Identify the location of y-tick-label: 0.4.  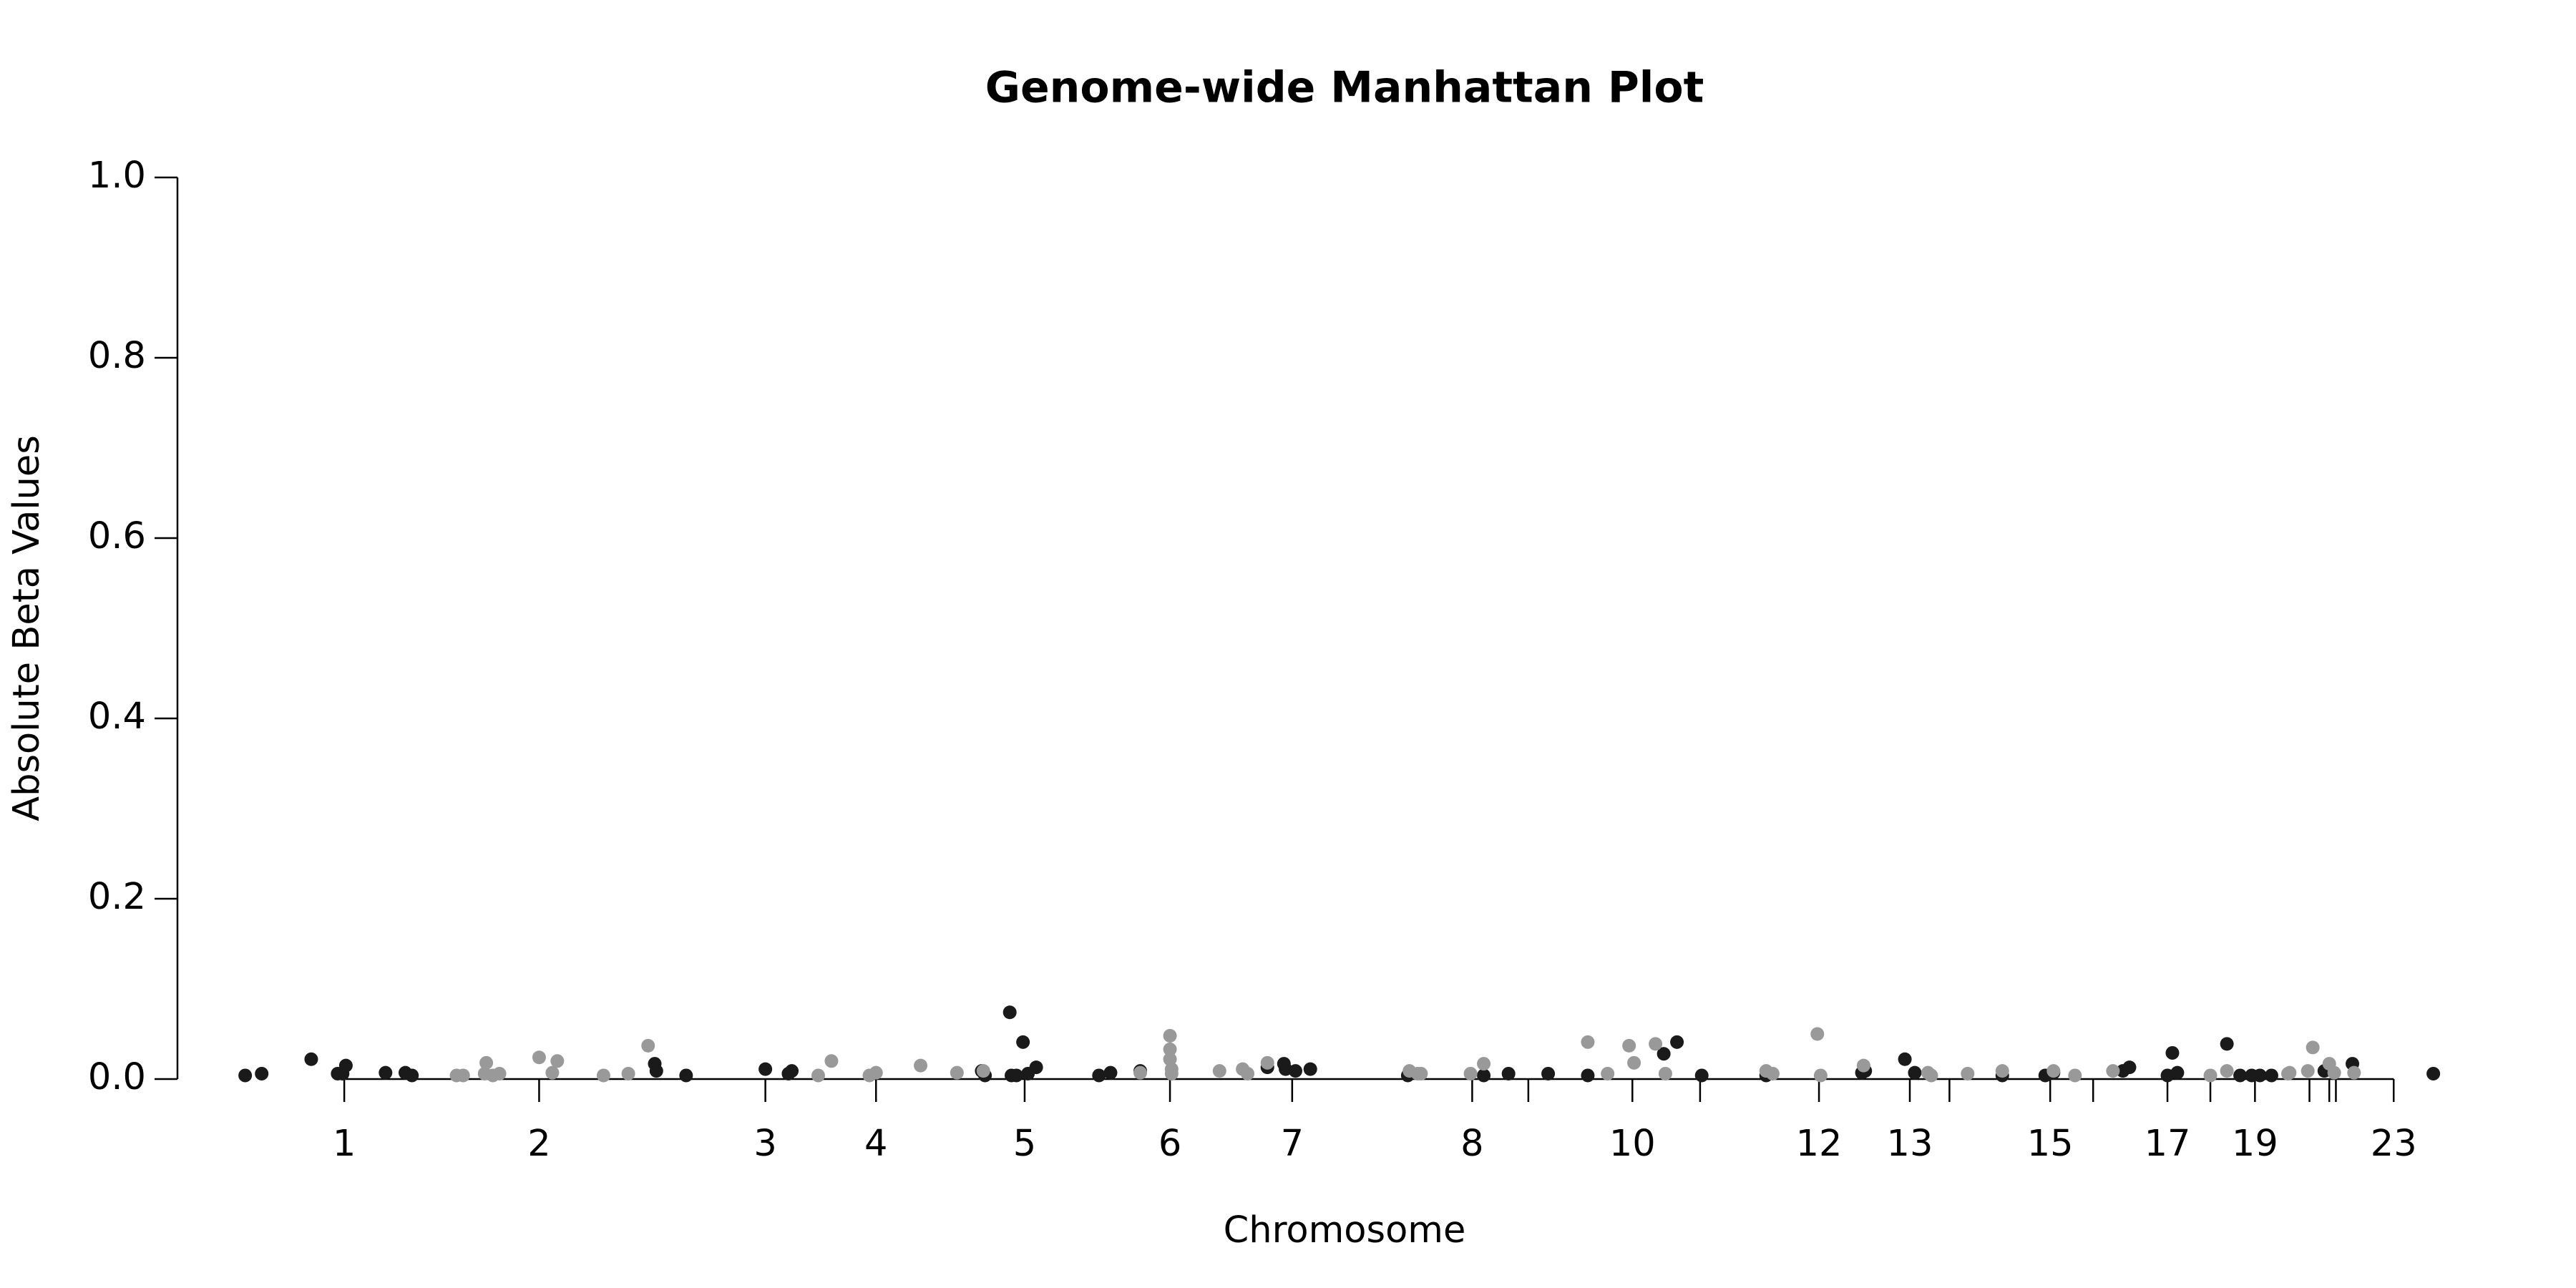
(117, 717).